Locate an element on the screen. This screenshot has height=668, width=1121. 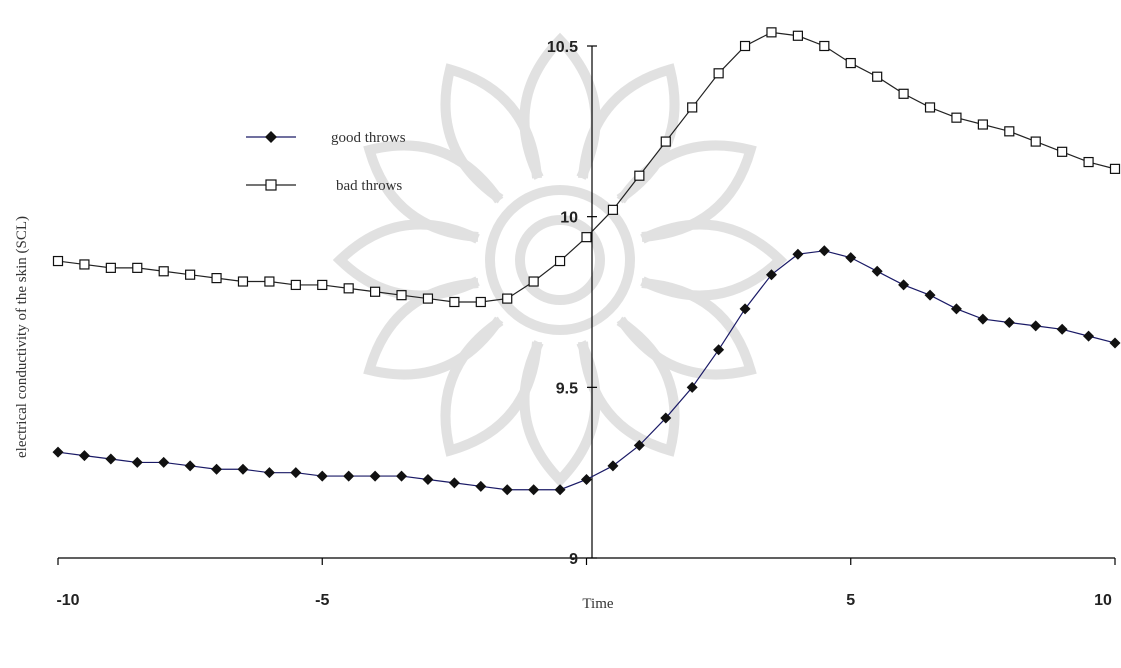
legend-label-good-throws: good throws is located at coordinates (368, 138).